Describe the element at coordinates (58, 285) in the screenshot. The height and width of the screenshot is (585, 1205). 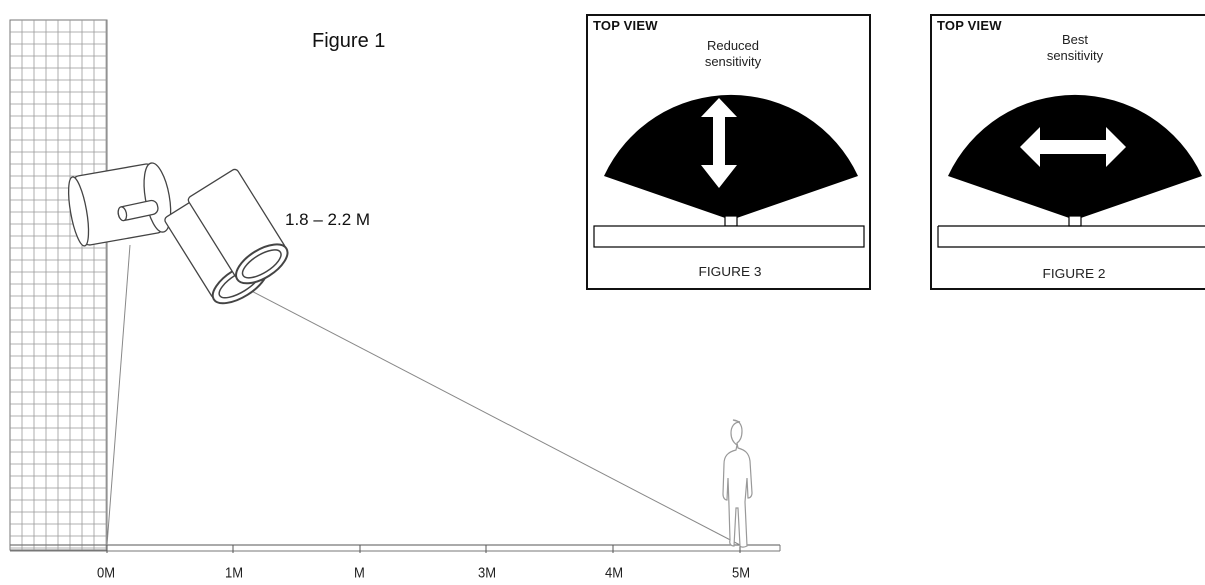
I see `wall` at that location.